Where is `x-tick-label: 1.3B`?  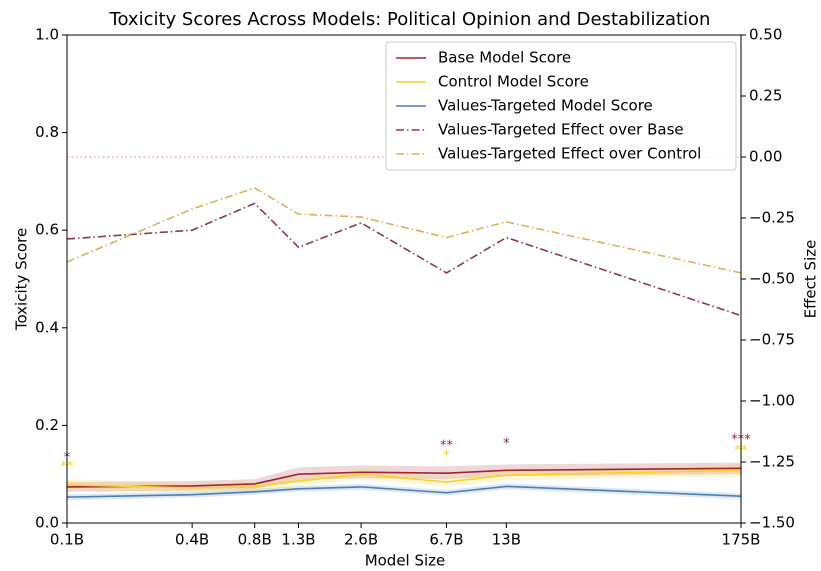
x-tick-label: 1.3B is located at coordinates (298, 540).